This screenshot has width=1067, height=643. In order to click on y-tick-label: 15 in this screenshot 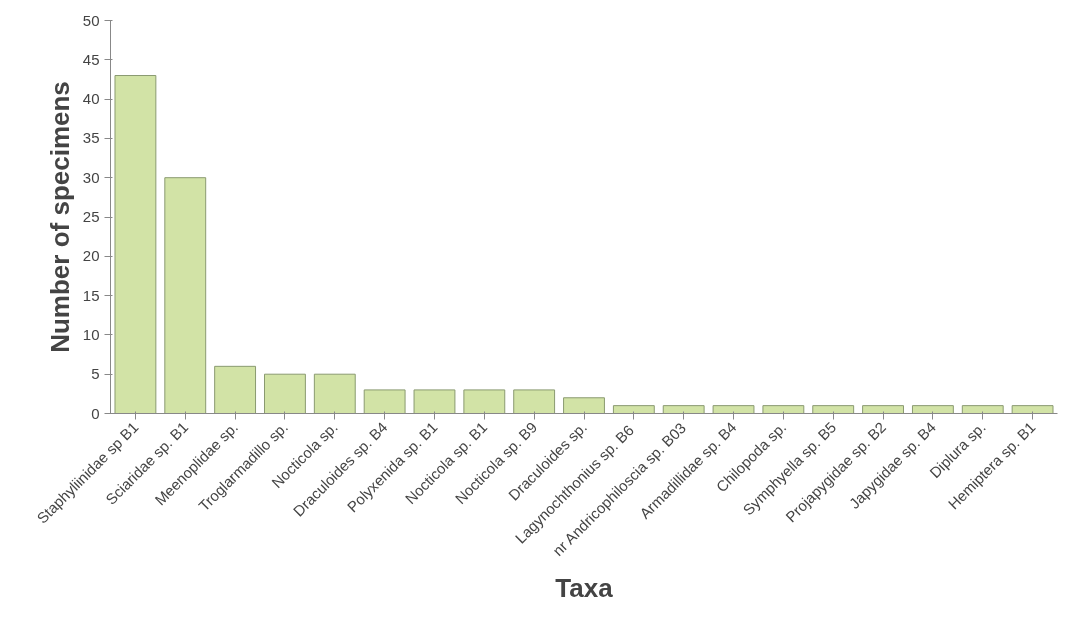, I will do `click(91, 295)`.